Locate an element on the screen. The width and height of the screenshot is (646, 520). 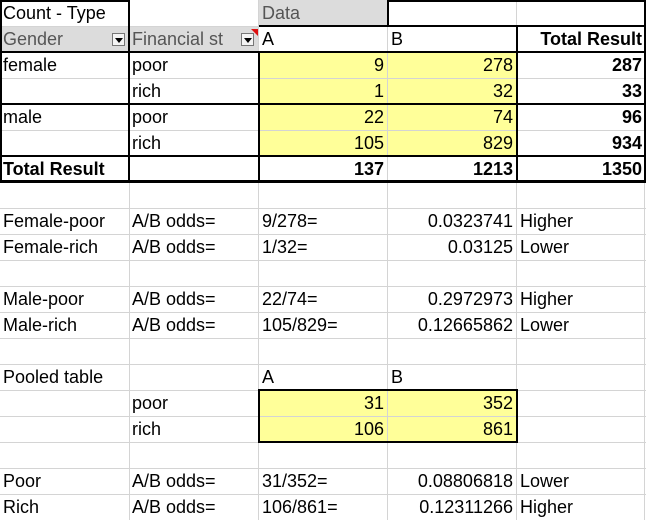
pooled-table-title: Pooled table is located at coordinates (53, 377).